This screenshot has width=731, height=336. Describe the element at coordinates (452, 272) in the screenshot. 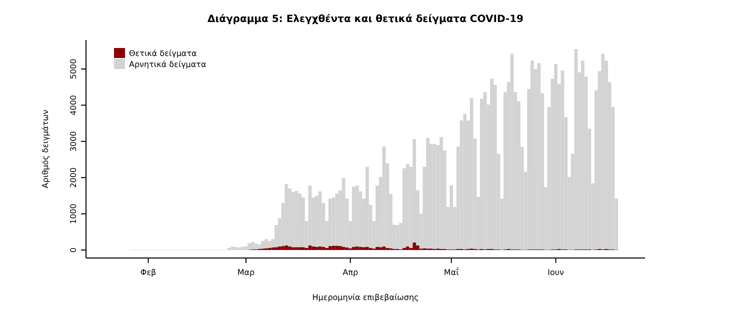

I see `x-tick-label: Μαΐ` at that location.